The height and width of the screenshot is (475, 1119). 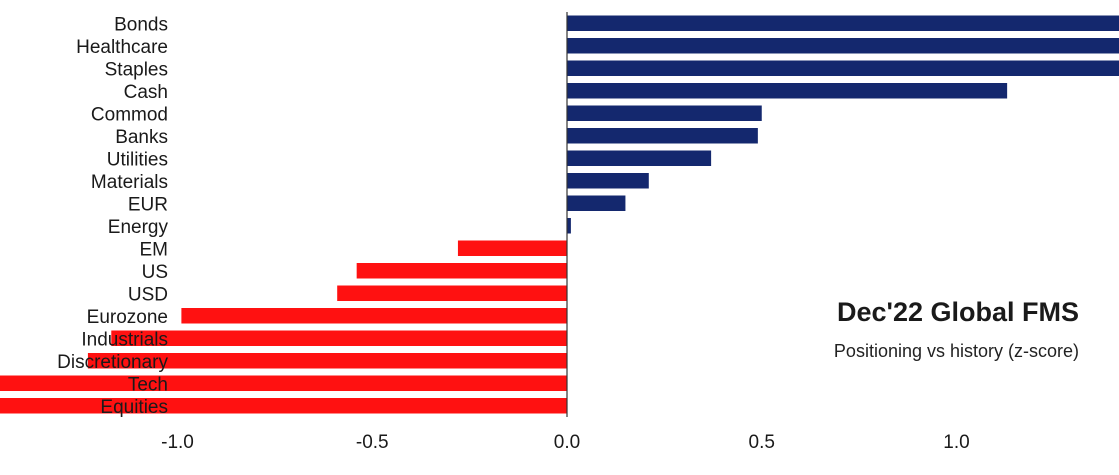 I want to click on category-label-equities: Equities, so click(x=134, y=407).